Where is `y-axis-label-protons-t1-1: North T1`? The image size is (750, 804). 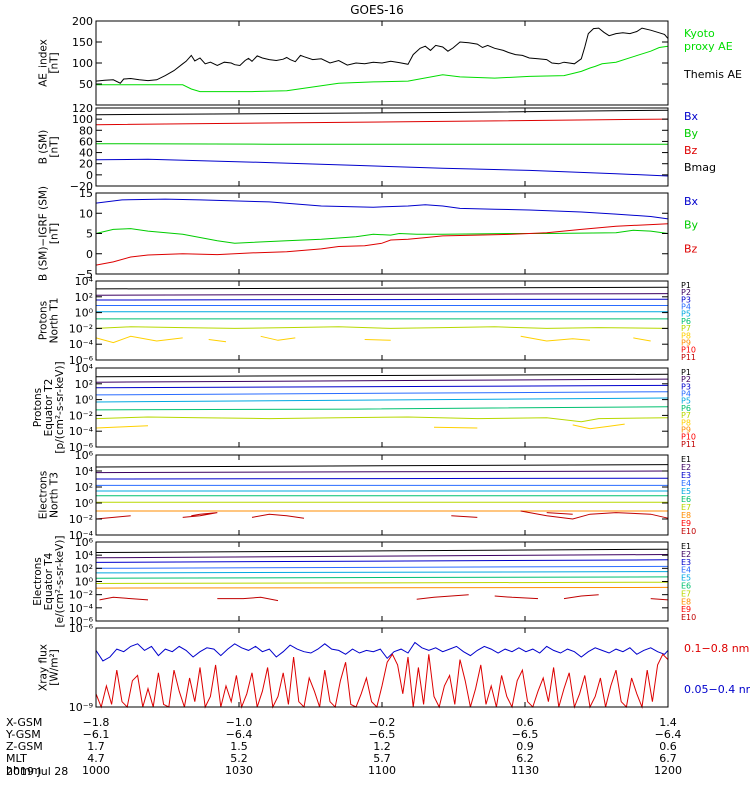 y-axis-label-protons-t1-1: North T1 is located at coordinates (55, 321).